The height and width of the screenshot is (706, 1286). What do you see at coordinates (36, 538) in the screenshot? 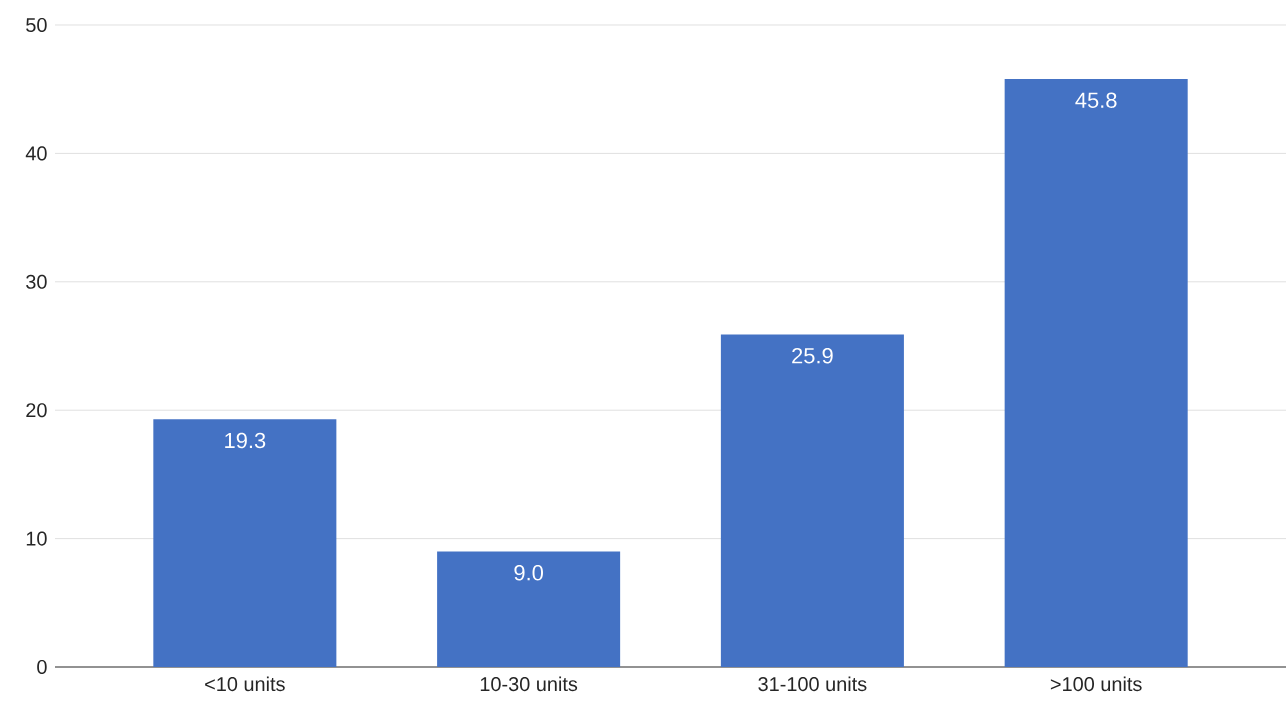
I see `y-tick-label: 10` at bounding box center [36, 538].